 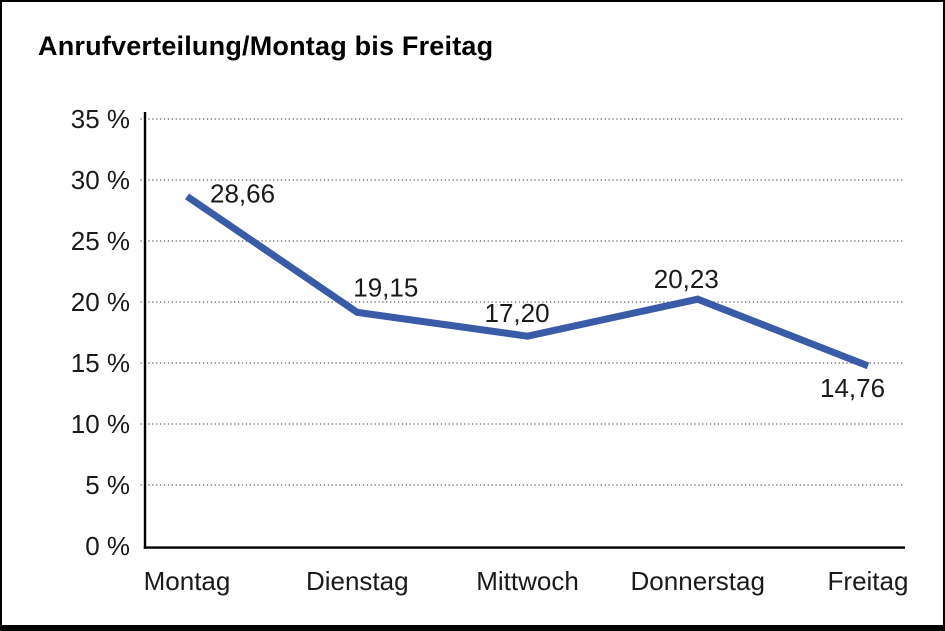 What do you see at coordinates (187, 581) in the screenshot?
I see `x-category-label: Montag` at bounding box center [187, 581].